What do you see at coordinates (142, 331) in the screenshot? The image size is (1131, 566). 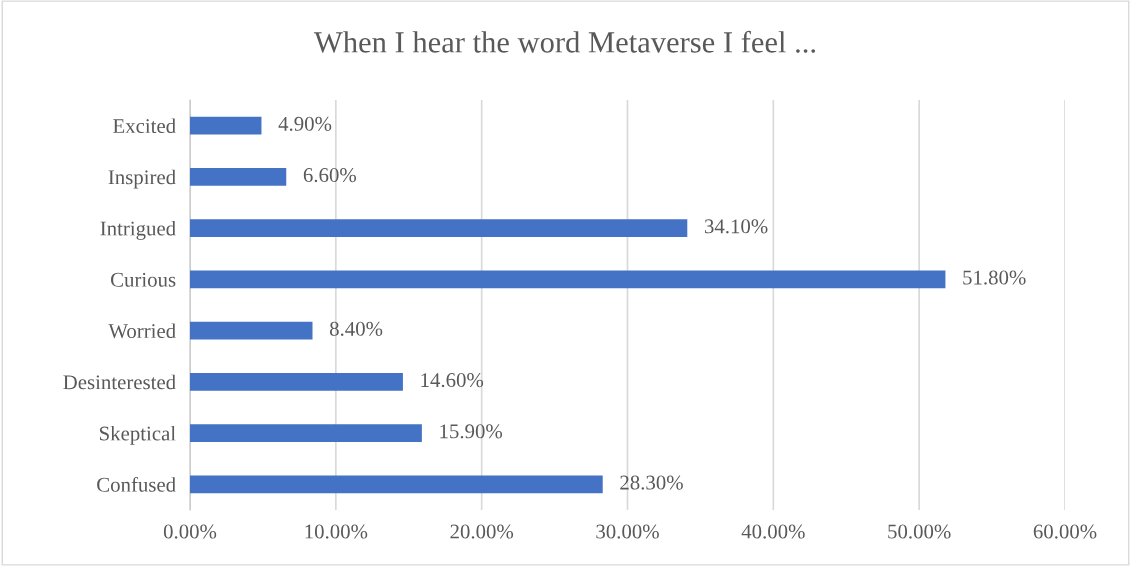 I see `y-tick-label: Worried` at bounding box center [142, 331].